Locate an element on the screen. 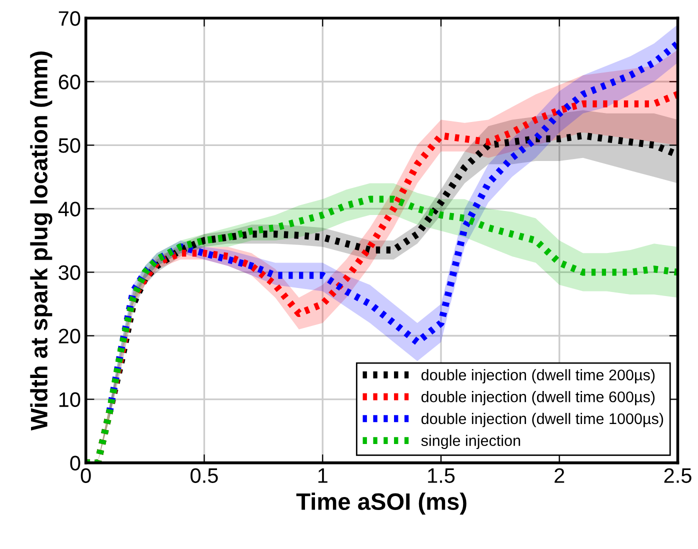 Image resolution: width=698 pixels, height=549 pixels. y-tick-label: 20 is located at coordinates (69, 336).